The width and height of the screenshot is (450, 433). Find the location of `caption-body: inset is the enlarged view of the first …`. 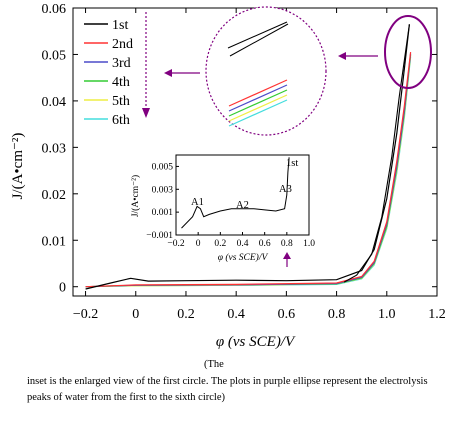

caption-body: inset is the enlarged view of the first … is located at coordinates (227, 389).